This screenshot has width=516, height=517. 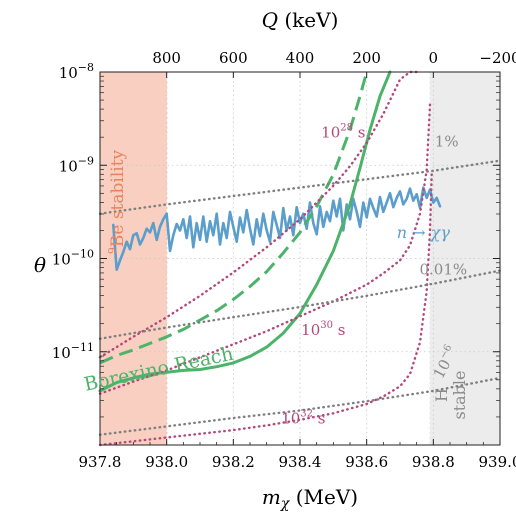 What do you see at coordinates (76, 71) in the screenshot?
I see `y-tick-label-0: 10⁻⁸` at bounding box center [76, 71].